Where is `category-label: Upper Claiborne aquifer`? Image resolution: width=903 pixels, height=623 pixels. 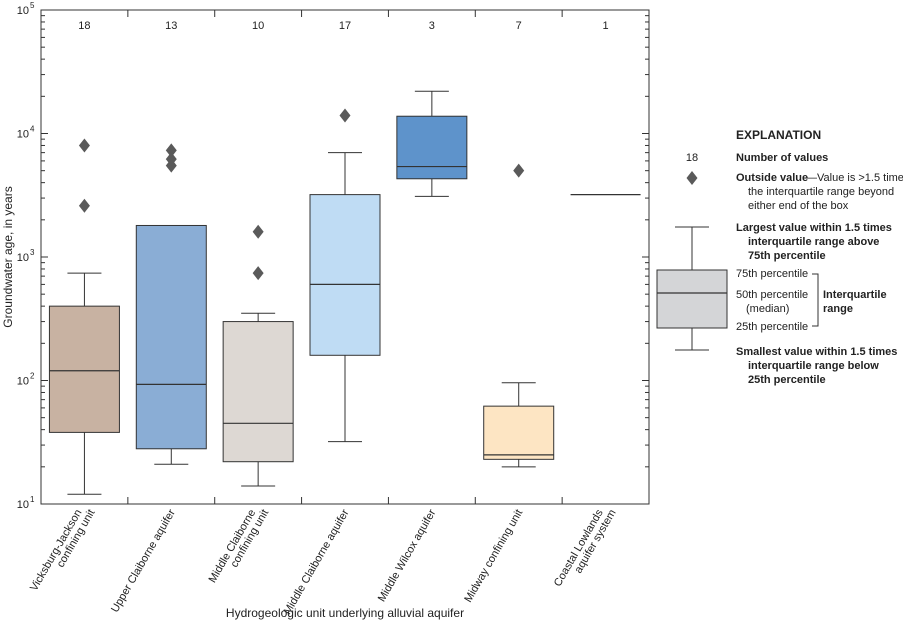
category-label: Upper Claiborne aquifer is located at coordinates (143, 560).